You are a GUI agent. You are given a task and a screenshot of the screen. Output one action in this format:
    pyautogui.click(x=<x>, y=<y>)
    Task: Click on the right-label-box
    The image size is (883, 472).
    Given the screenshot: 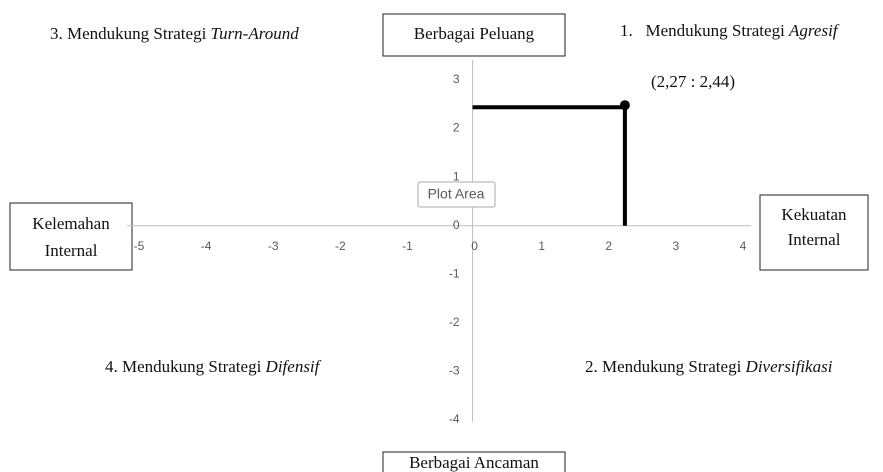 What is the action you would take?
    pyautogui.click(x=814, y=232)
    